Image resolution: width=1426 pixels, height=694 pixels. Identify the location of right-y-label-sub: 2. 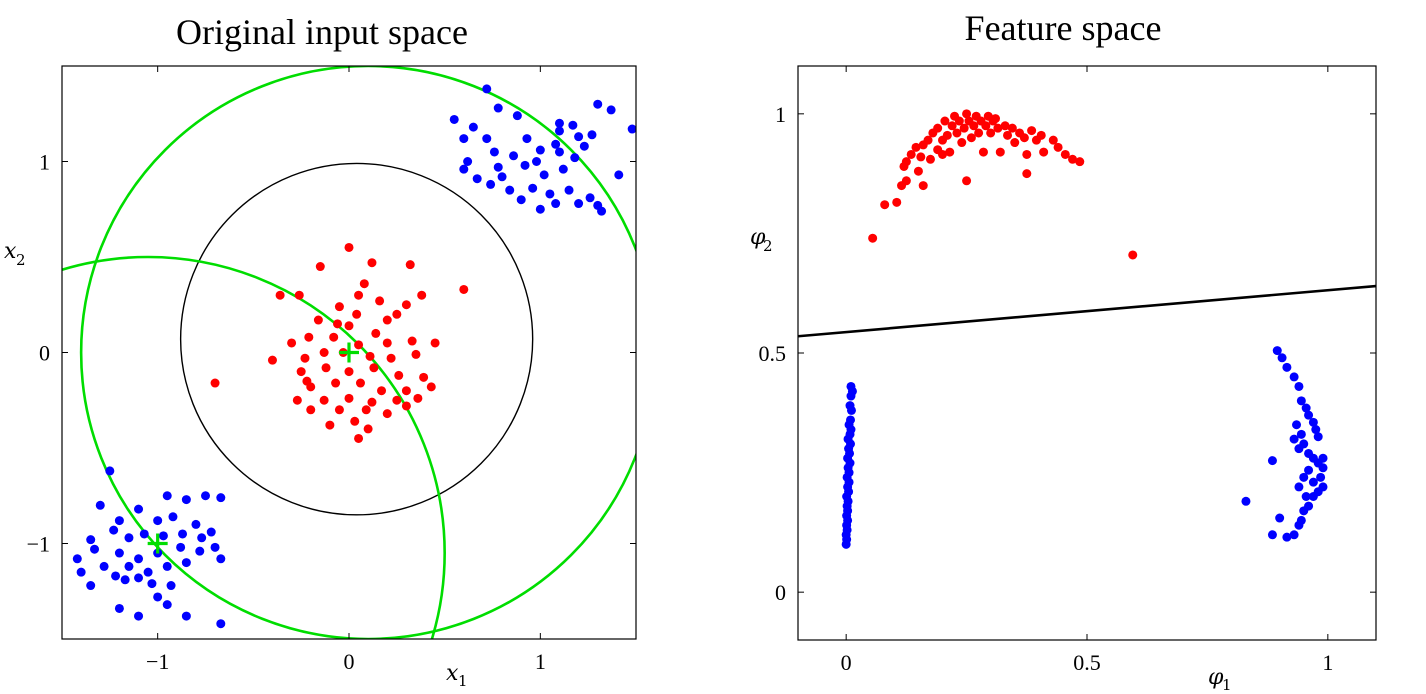
(768, 246).